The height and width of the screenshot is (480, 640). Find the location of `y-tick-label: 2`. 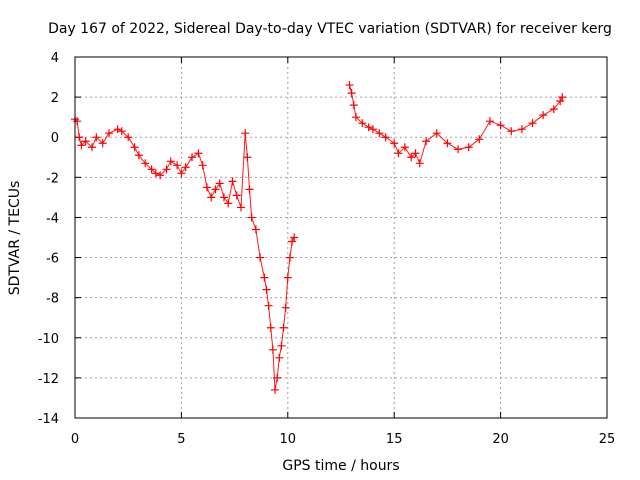

y-tick-label: 2 is located at coordinates (55, 98).